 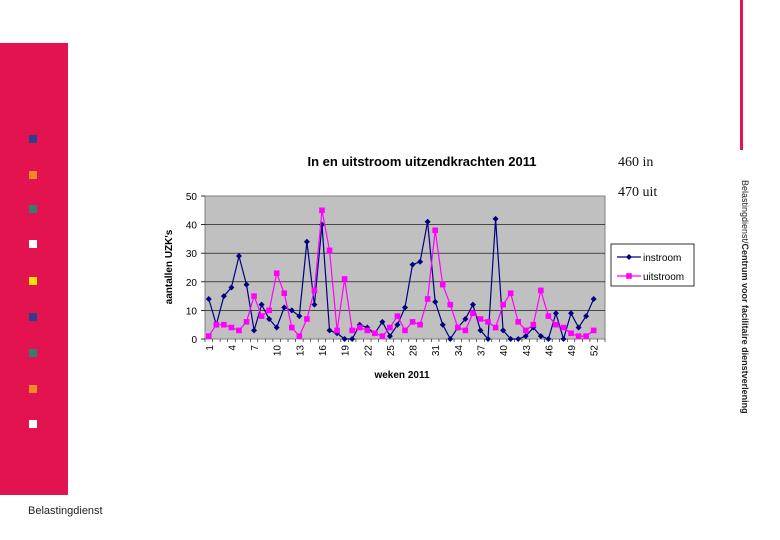 What do you see at coordinates (346, 351) in the screenshot?
I see `x-tick-label: 19` at bounding box center [346, 351].